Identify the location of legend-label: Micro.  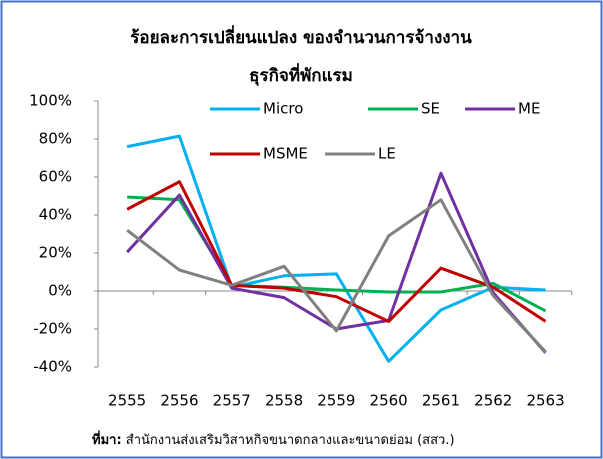
(283, 109).